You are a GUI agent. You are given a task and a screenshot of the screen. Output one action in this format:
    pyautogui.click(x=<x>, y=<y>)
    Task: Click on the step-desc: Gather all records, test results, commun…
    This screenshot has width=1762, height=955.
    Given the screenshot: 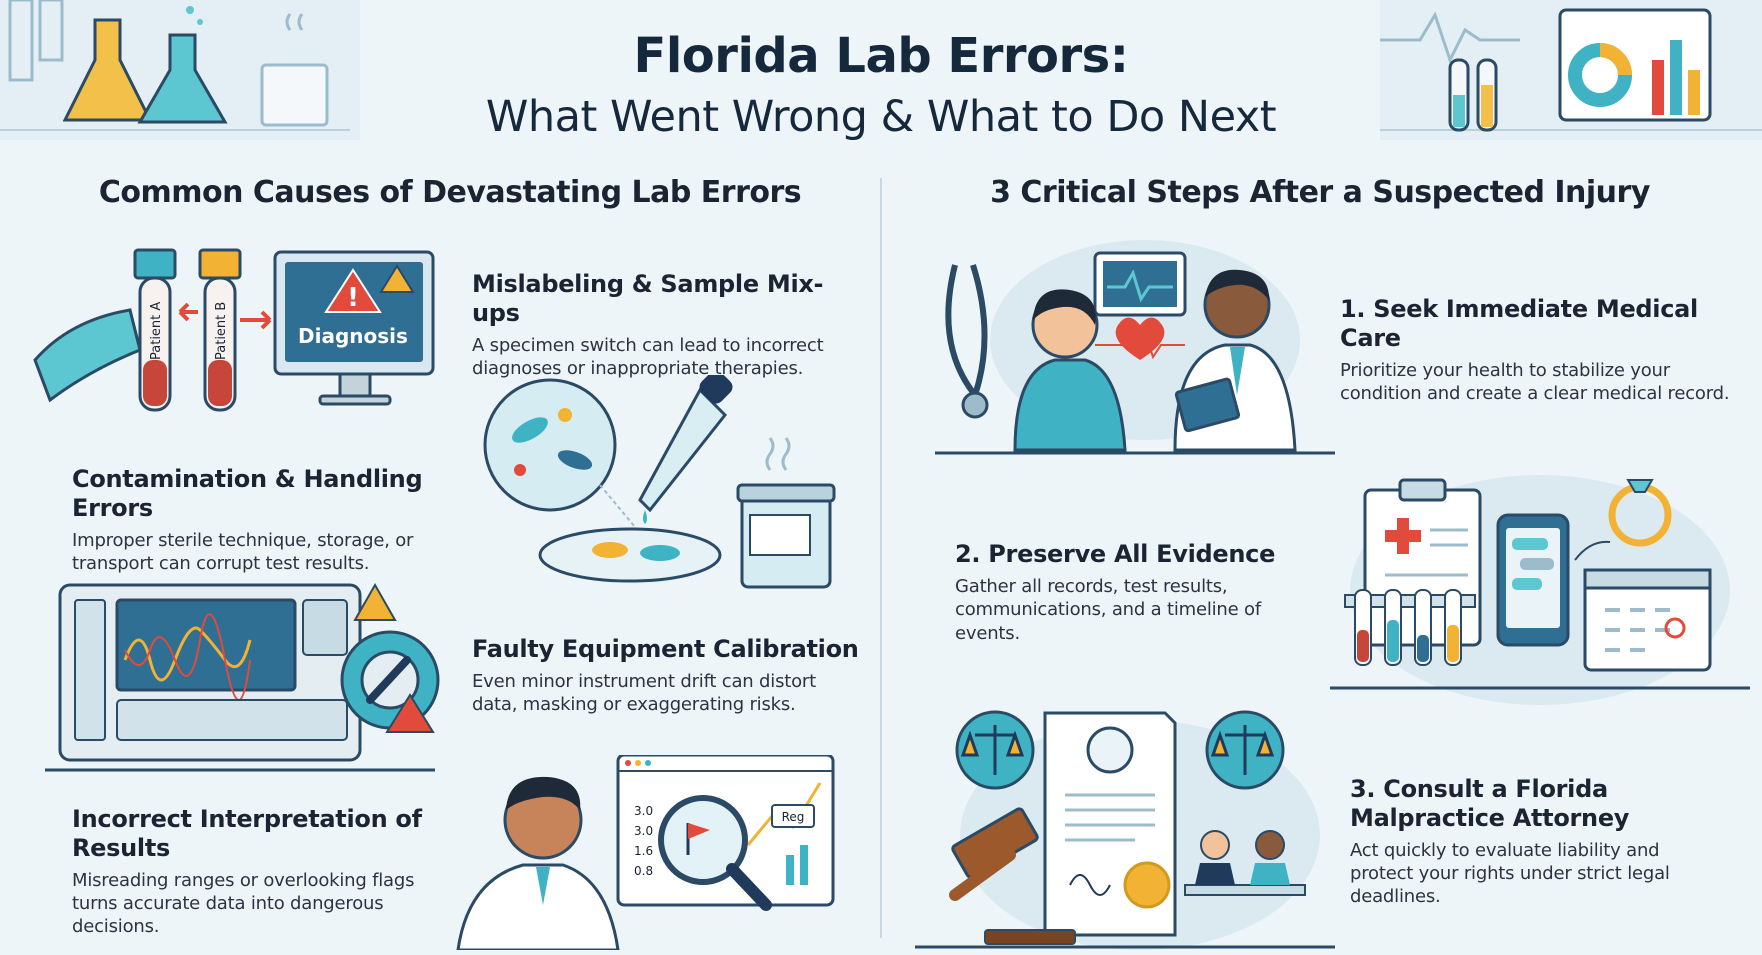 What is the action you would take?
    pyautogui.click(x=1108, y=609)
    